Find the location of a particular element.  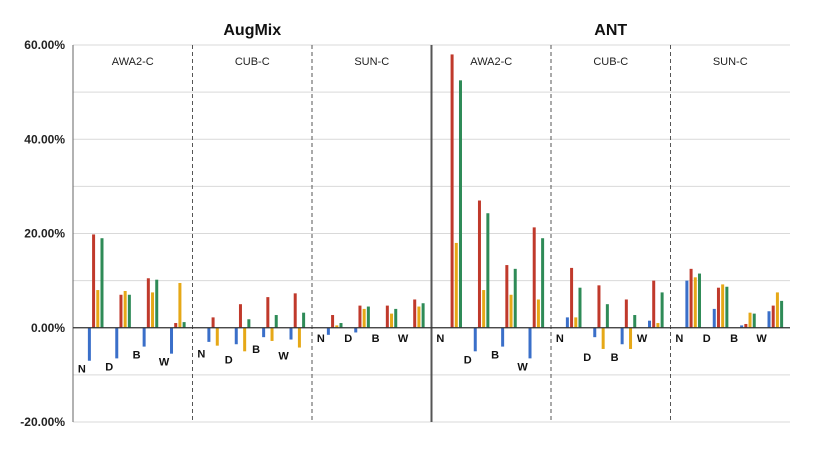

panel-title: AugMix is located at coordinates (252, 30).